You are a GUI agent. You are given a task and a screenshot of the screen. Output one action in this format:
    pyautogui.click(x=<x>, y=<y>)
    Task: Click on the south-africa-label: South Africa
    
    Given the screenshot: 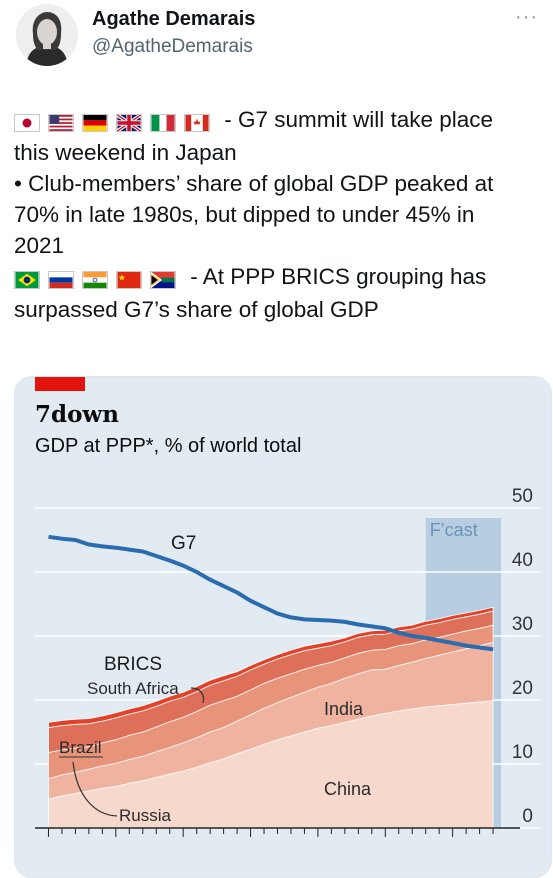 What is the action you would take?
    pyautogui.click(x=133, y=688)
    